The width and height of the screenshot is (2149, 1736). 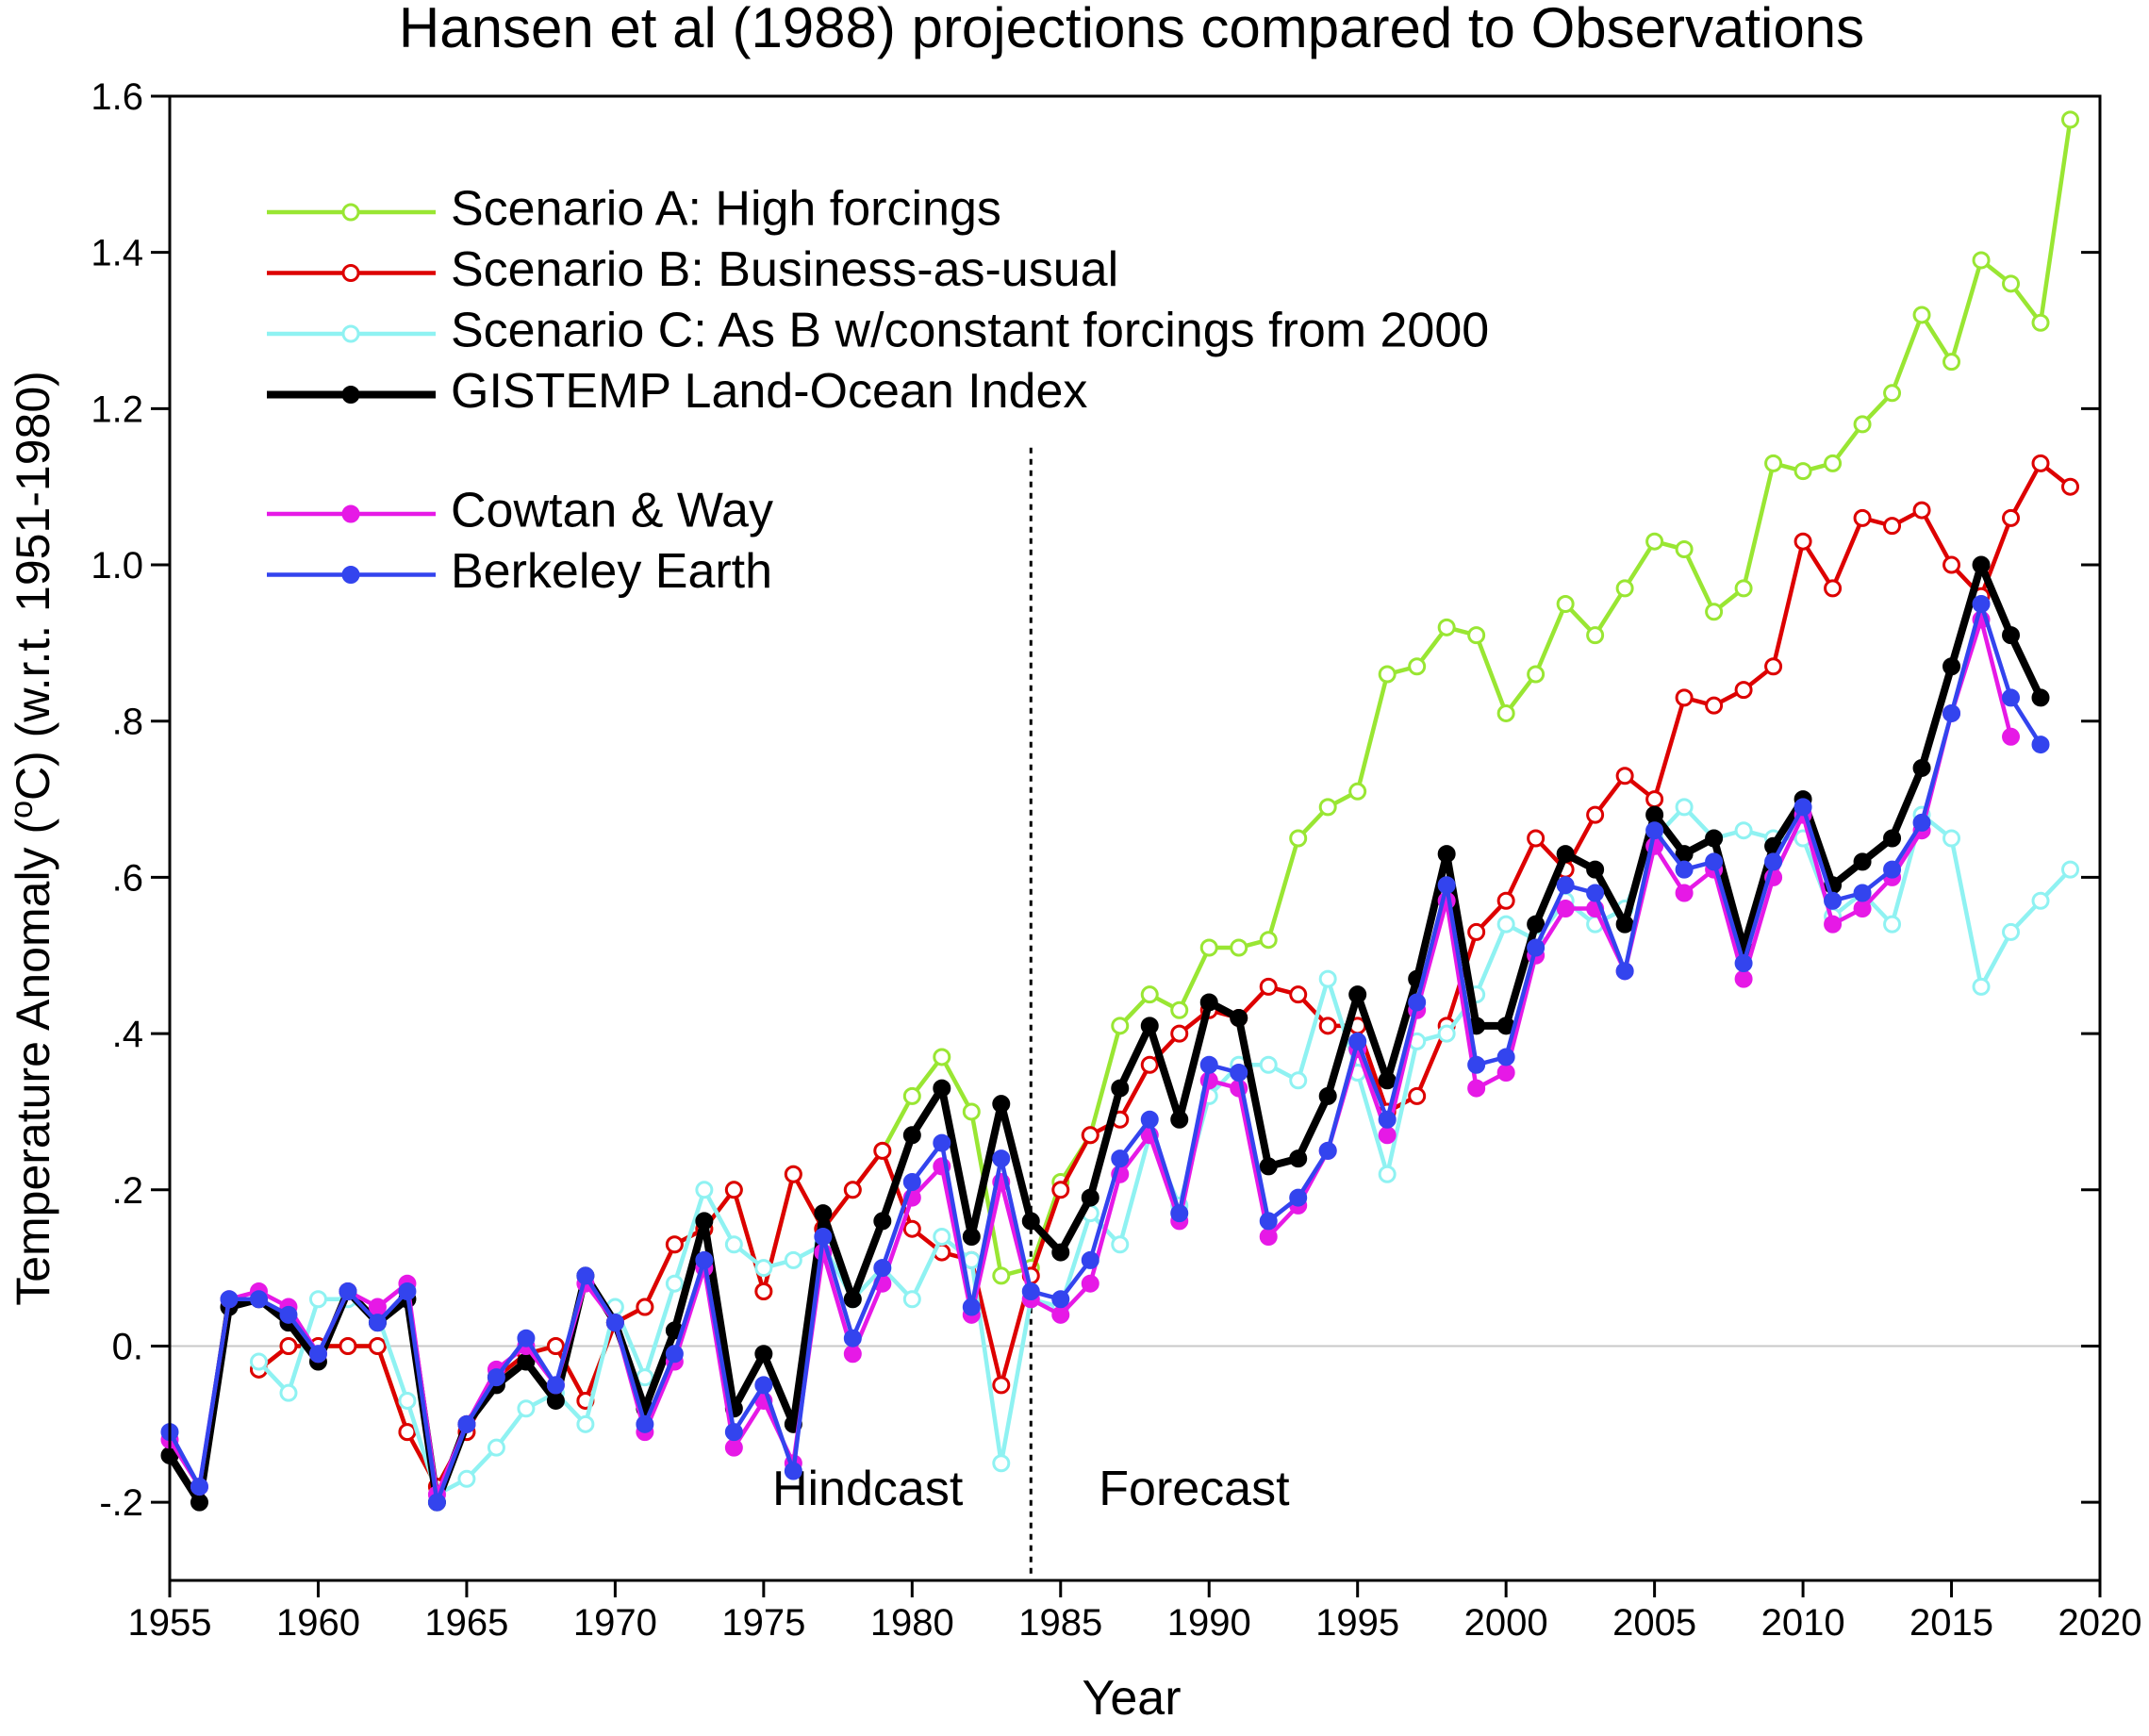 I want to click on x-tick-label: 2000, so click(x=1506, y=1623).